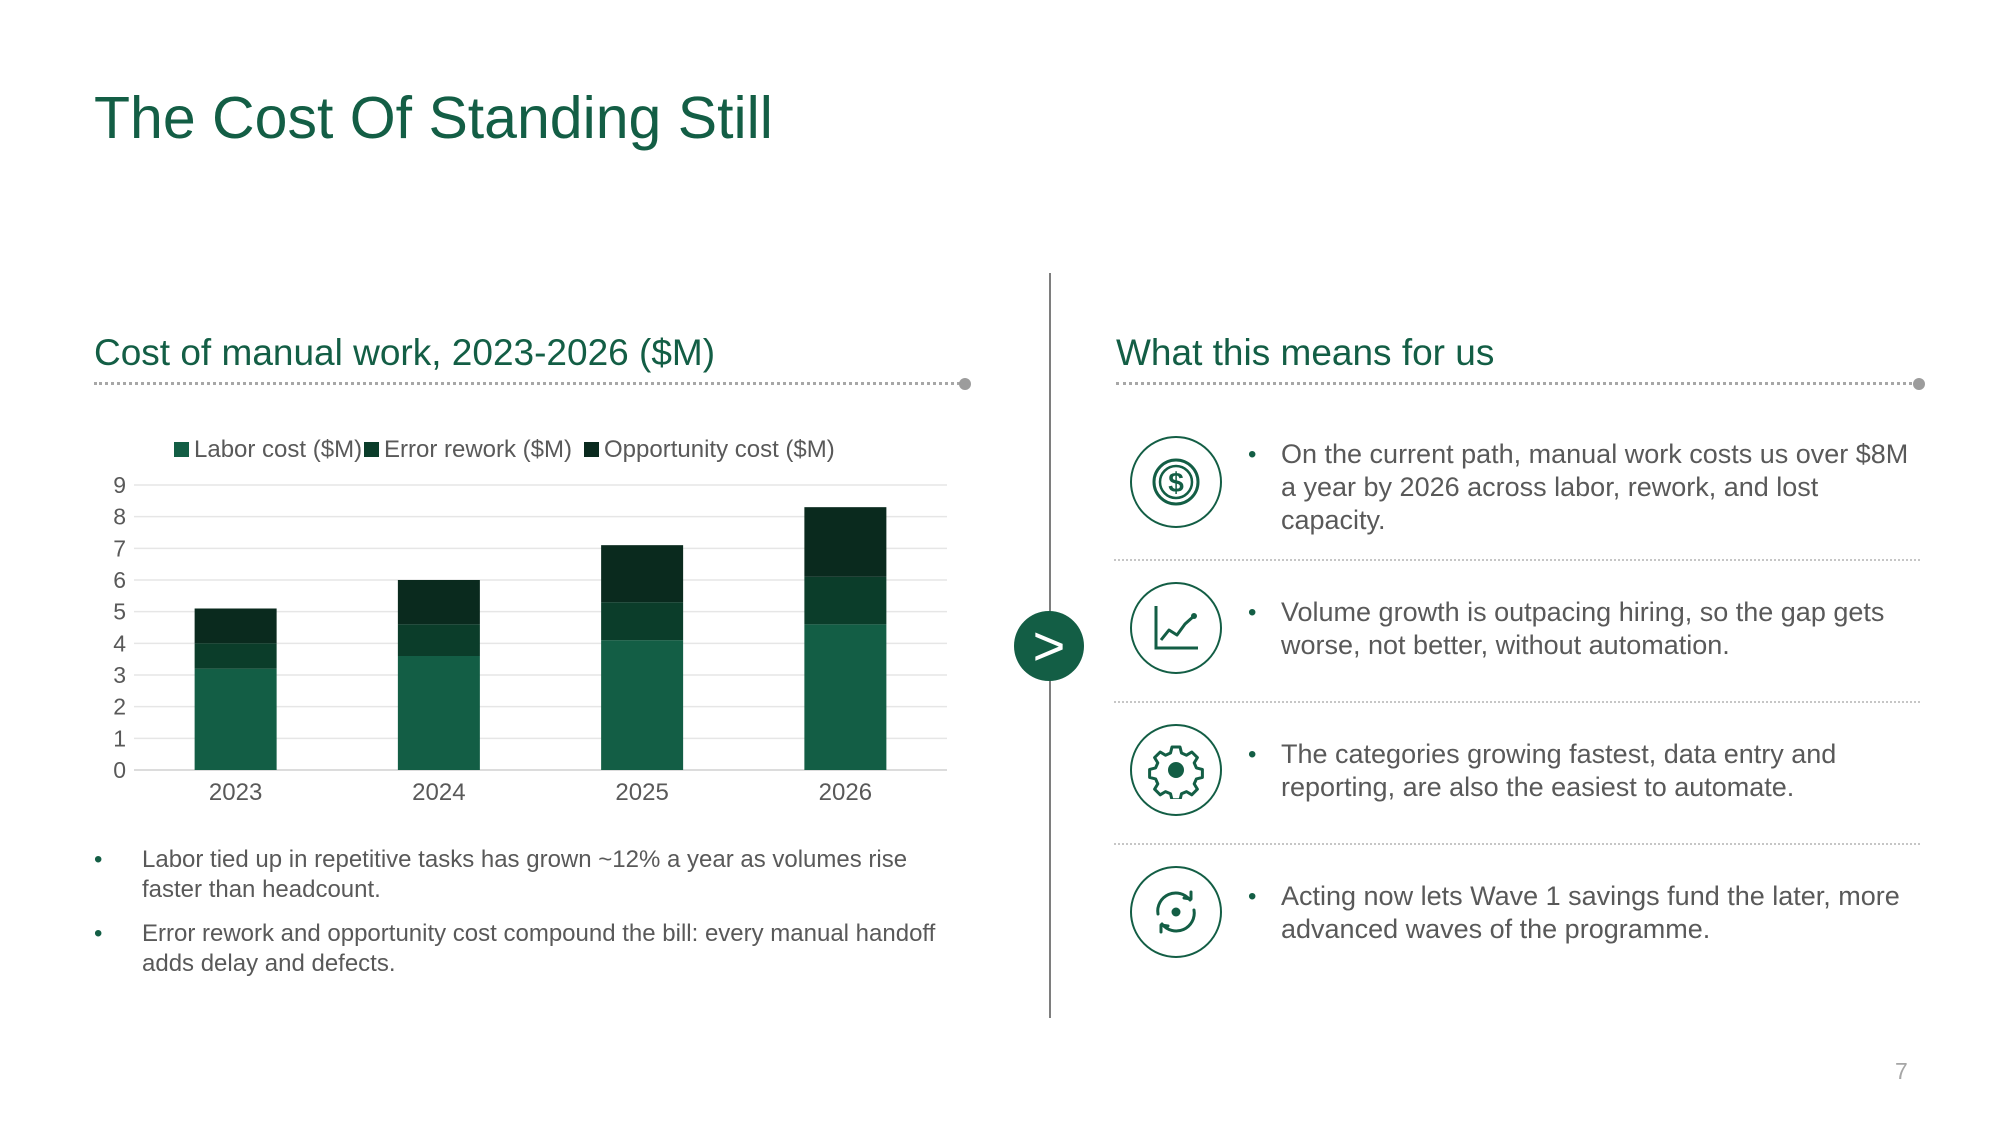 This screenshot has width=2001, height=1125. Describe the element at coordinates (119, 548) in the screenshot. I see `y-tick-label: 7` at that location.